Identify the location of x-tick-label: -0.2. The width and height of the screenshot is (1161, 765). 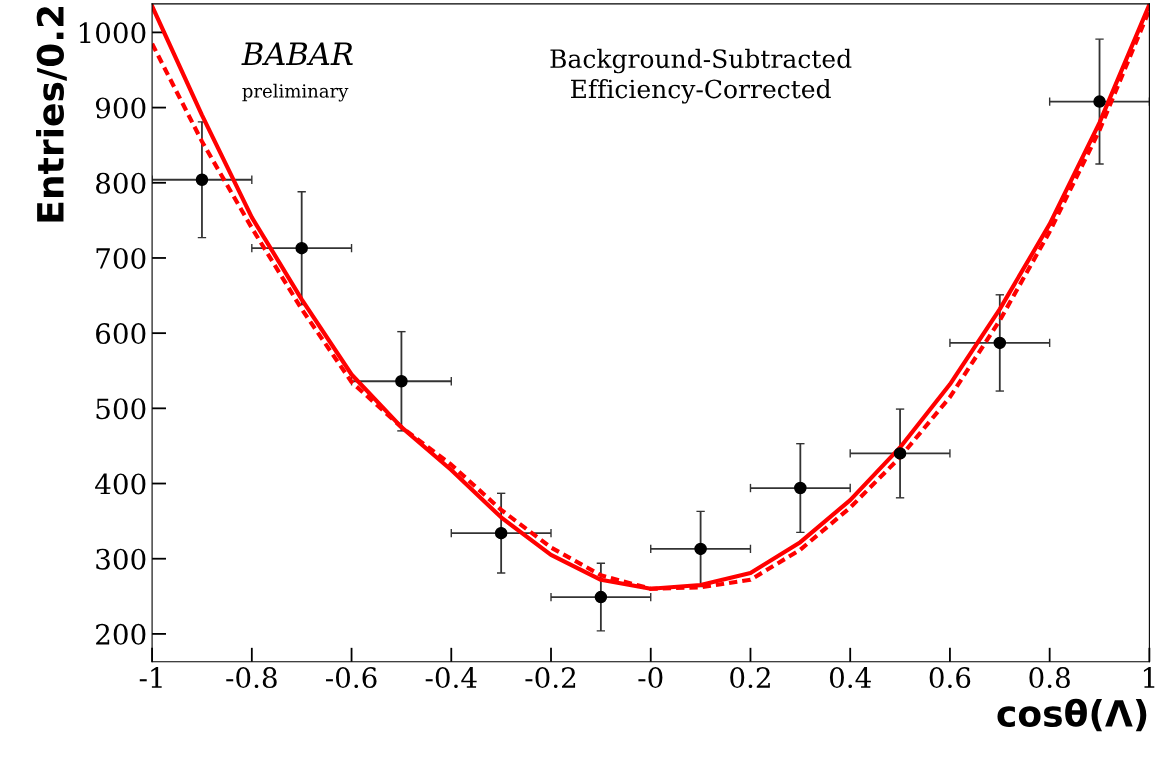
(550, 678).